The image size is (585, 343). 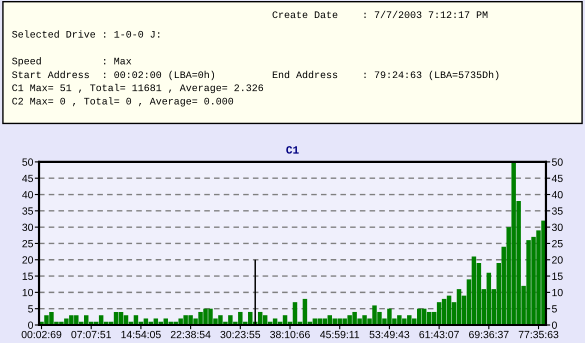 What do you see at coordinates (141, 334) in the screenshot?
I see `x-tick-label: 14:54:05` at bounding box center [141, 334].